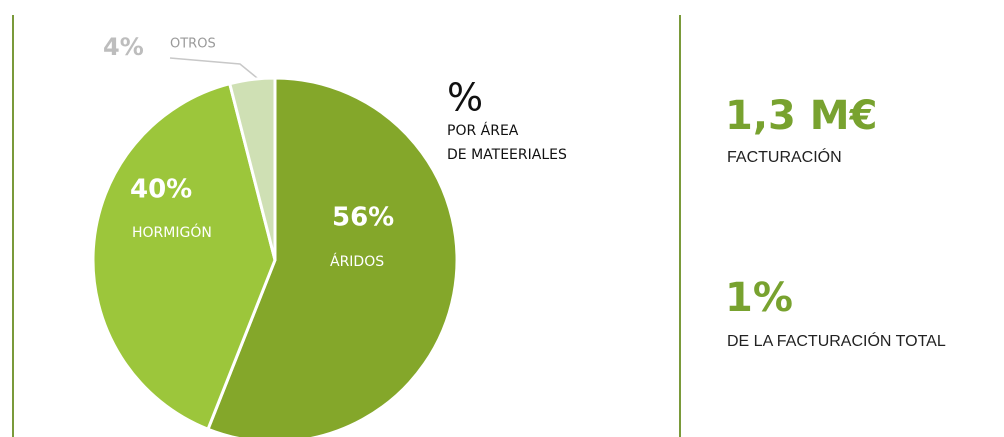 This screenshot has height=437, width=1004. I want to click on leader-line, so click(216, 70).